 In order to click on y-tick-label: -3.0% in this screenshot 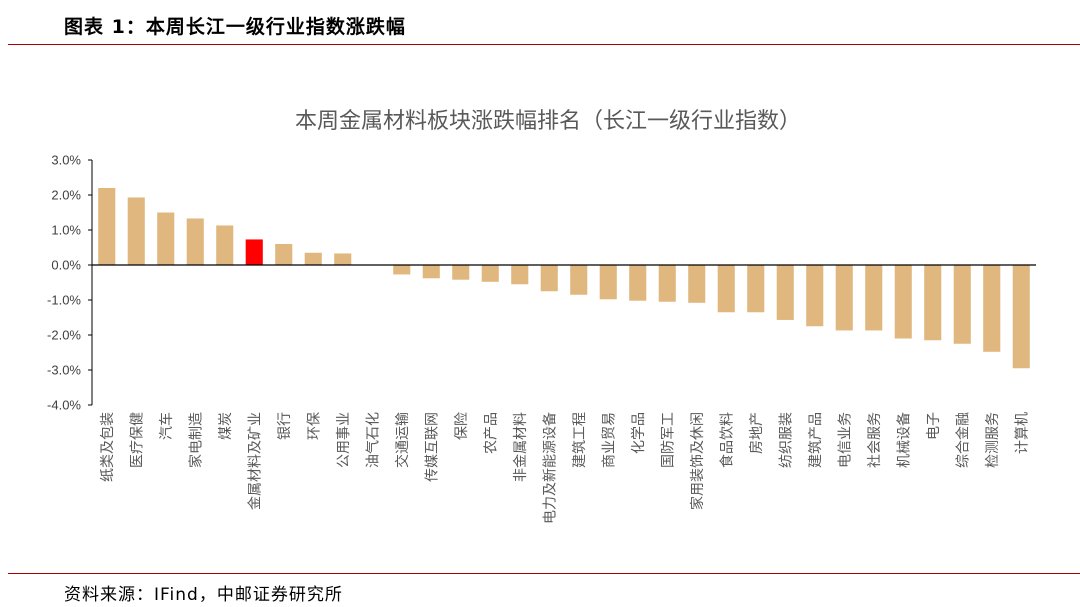, I will do `click(64, 370)`.